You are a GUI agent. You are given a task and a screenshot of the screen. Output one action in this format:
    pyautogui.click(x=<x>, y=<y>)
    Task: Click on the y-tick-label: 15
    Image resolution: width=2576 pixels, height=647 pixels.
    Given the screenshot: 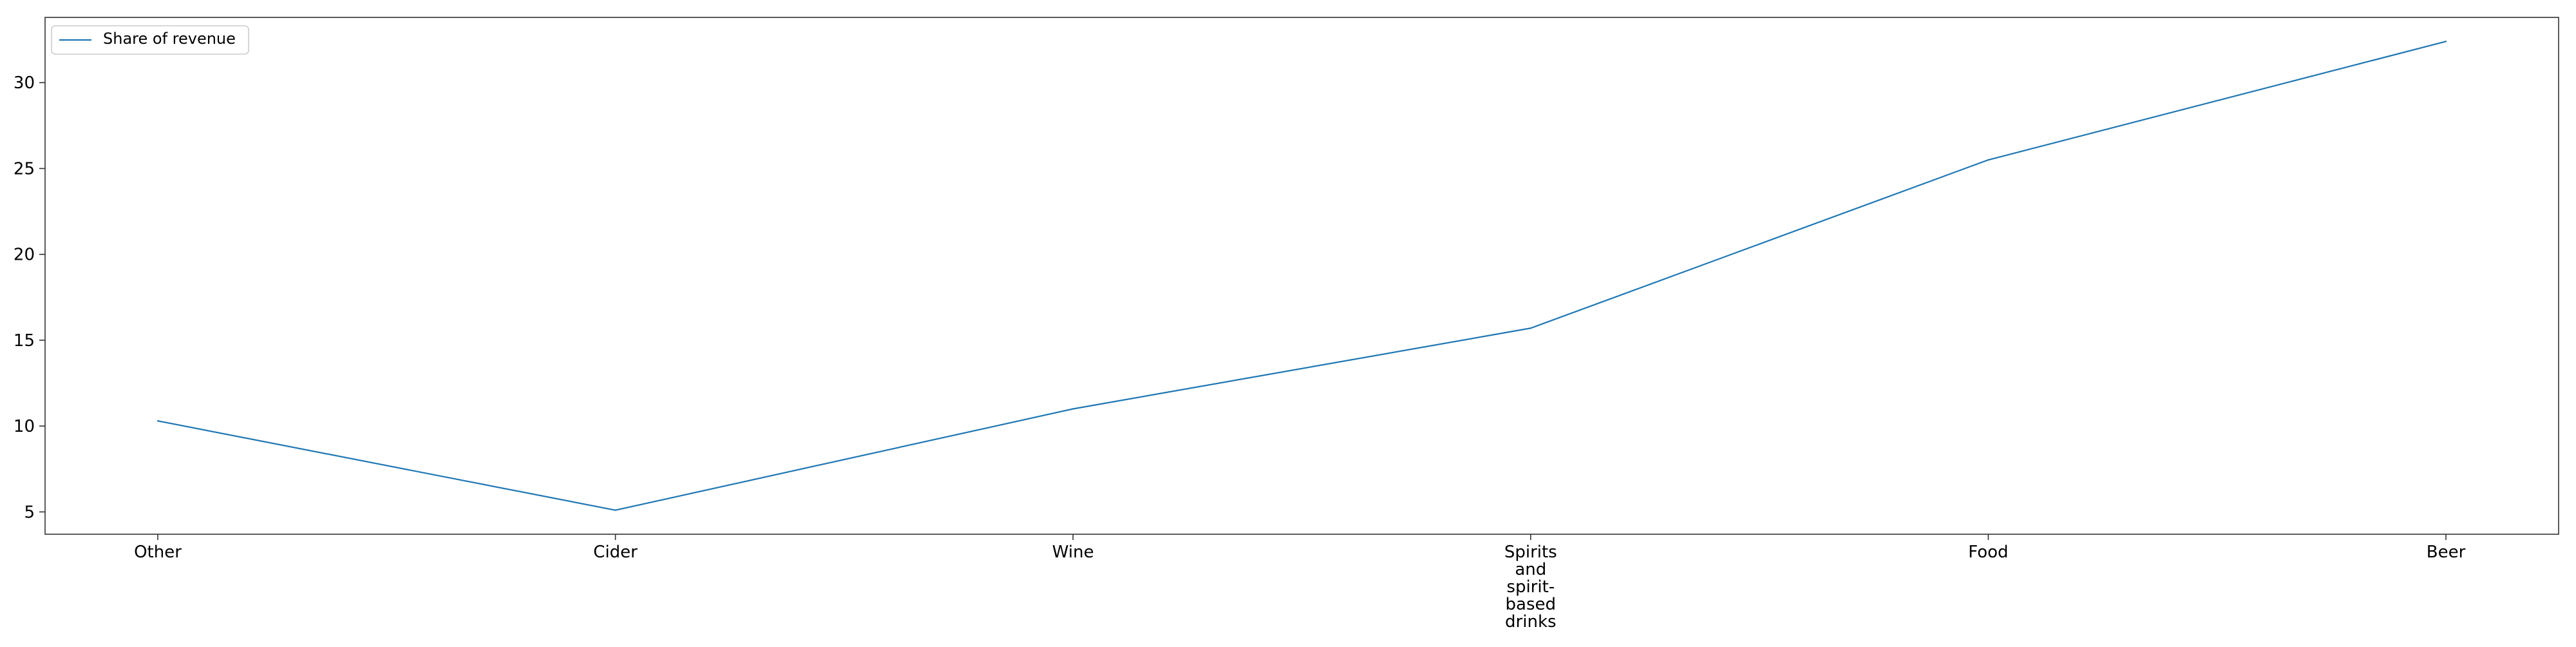 What is the action you would take?
    pyautogui.click(x=24, y=341)
    